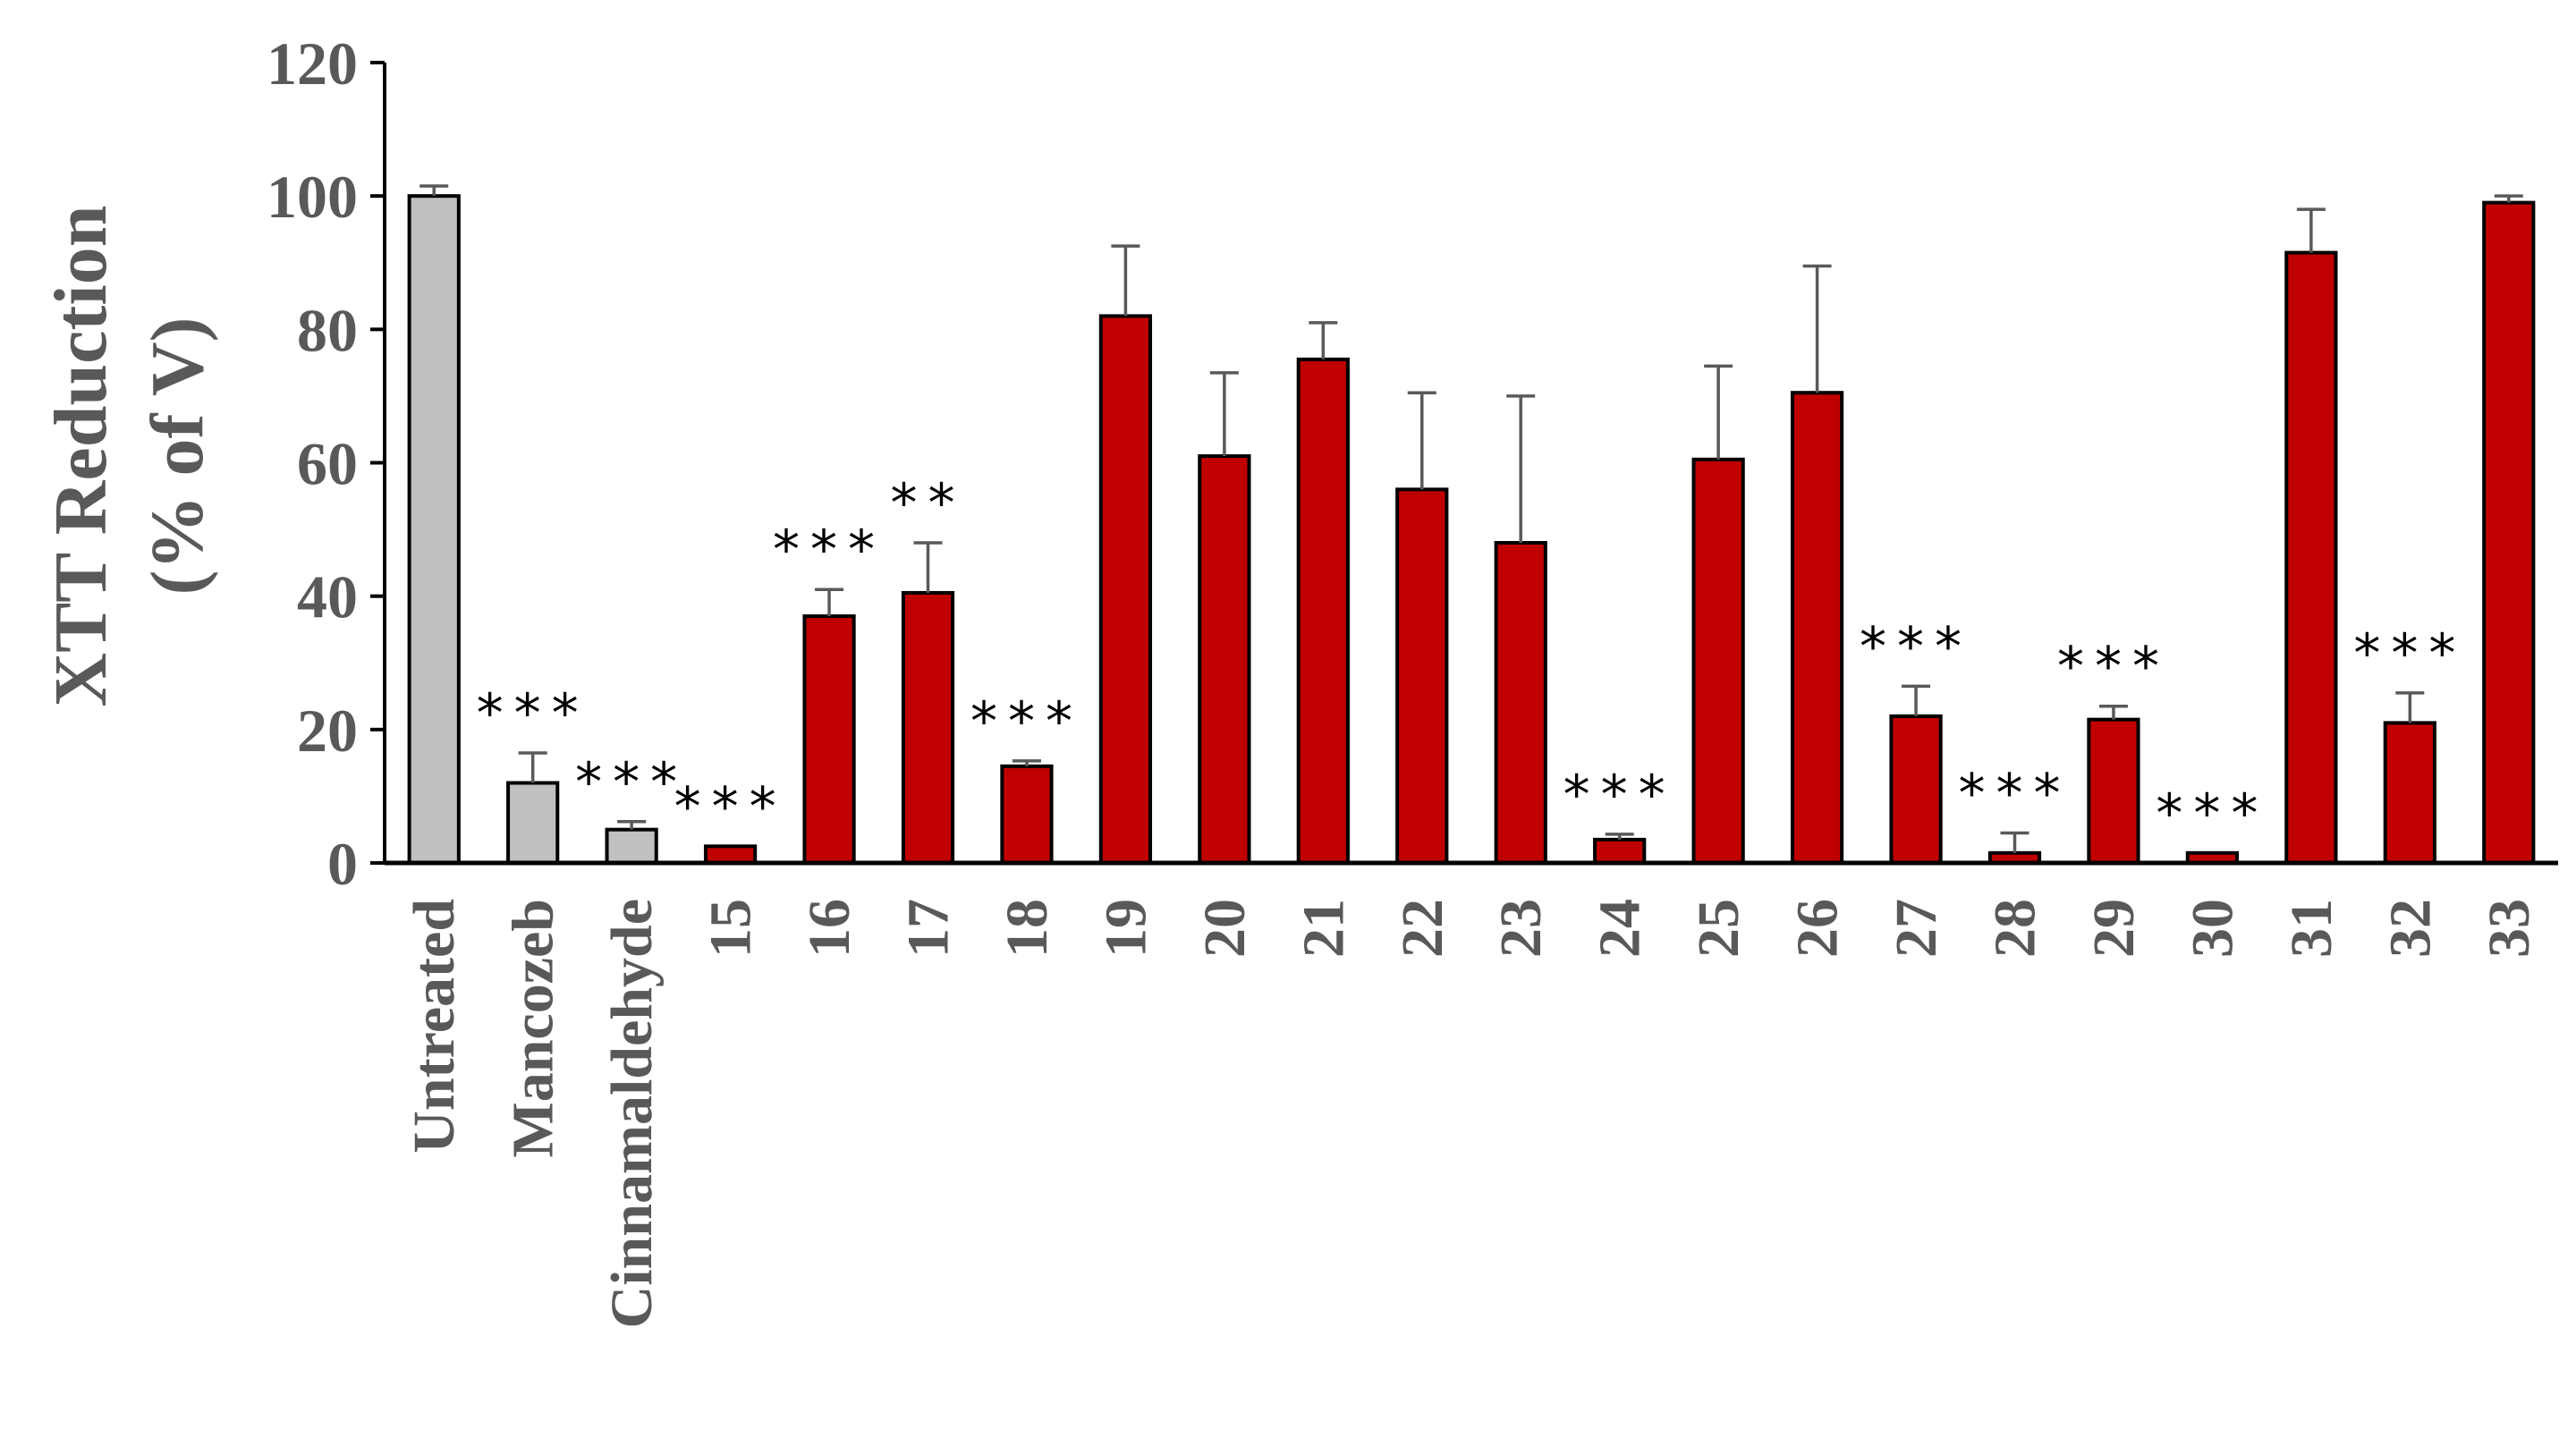  I want to click on y-axis-title-line1: XTT Reduction, so click(81, 456).